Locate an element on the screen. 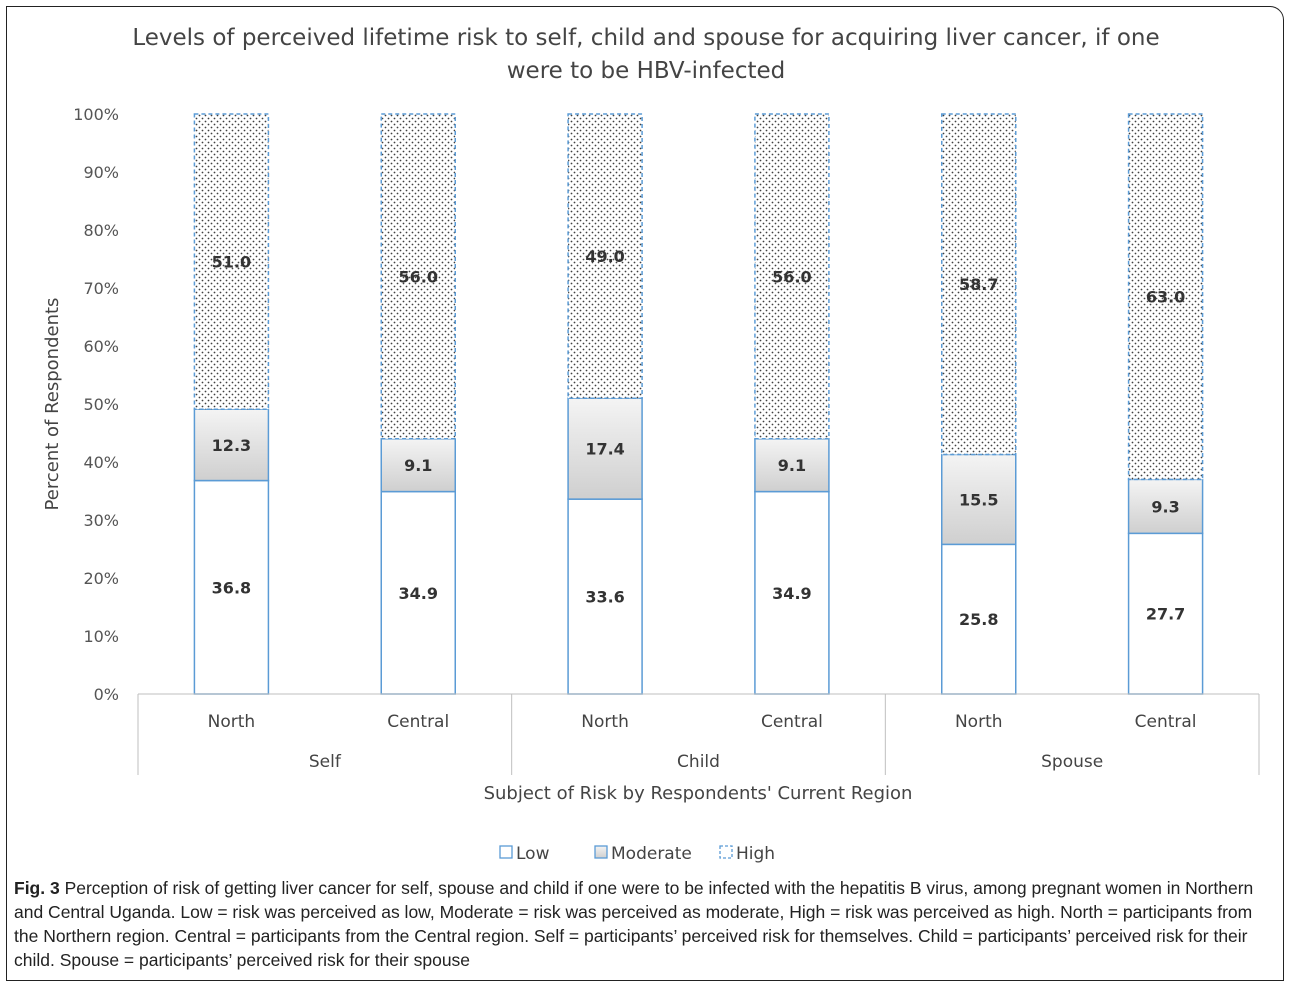 Image resolution: width=1292 pixels, height=987 pixels. data-label-moderate: 15.5 is located at coordinates (978, 499).